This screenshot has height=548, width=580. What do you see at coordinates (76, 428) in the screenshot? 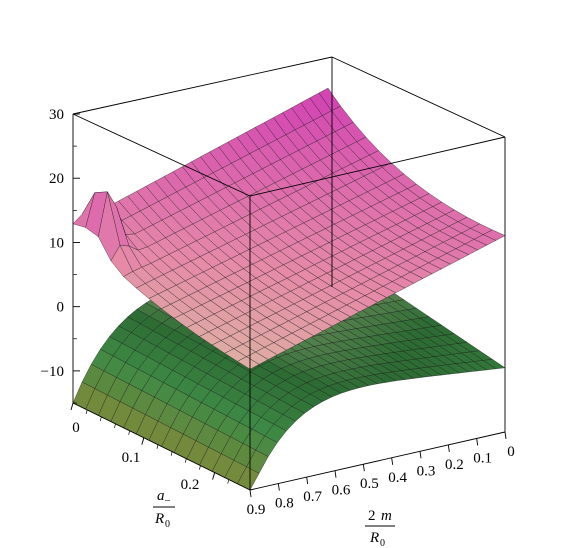
I see `a-tick-label: 0` at bounding box center [76, 428].